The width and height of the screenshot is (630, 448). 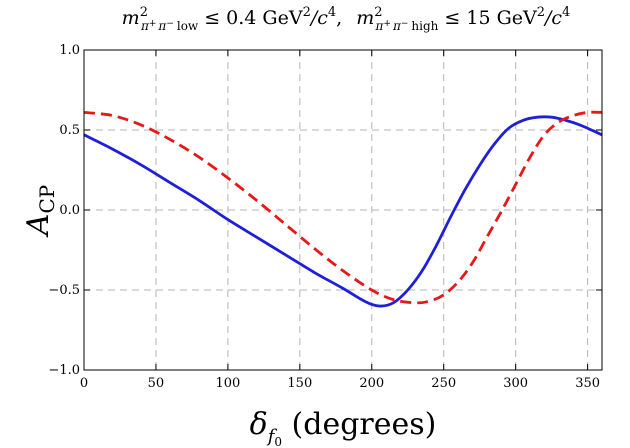 What do you see at coordinates (552, 18) in the screenshot?
I see `title-slash-c-2: /c` at bounding box center [552, 18].